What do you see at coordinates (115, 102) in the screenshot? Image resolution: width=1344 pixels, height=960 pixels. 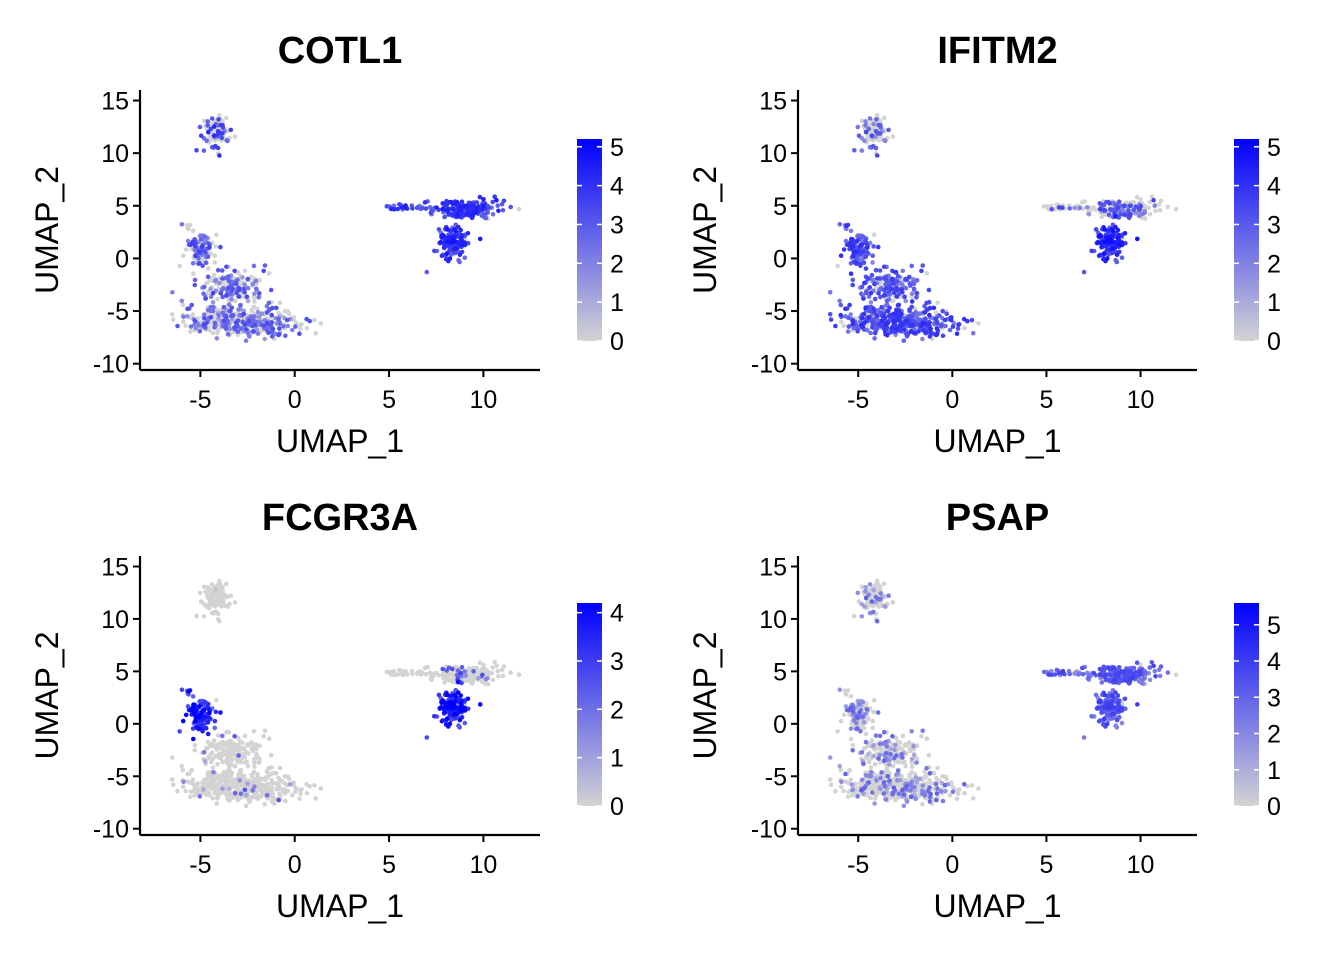 I see `y-tick-label: 15` at bounding box center [115, 102].